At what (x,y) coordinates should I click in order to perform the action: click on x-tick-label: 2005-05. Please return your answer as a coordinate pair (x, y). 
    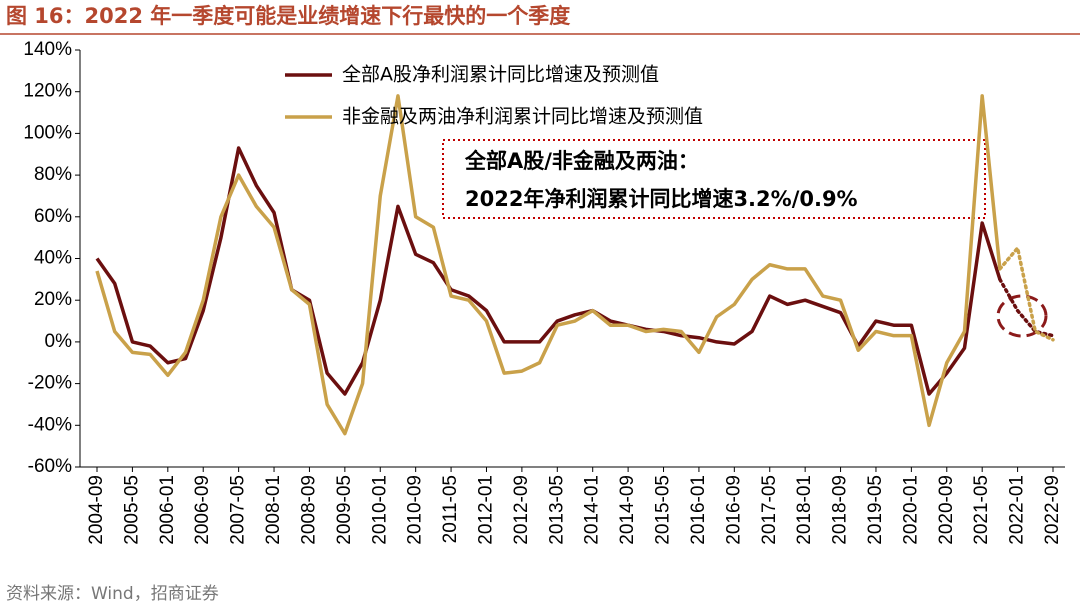
    Looking at the image, I should click on (131, 510).